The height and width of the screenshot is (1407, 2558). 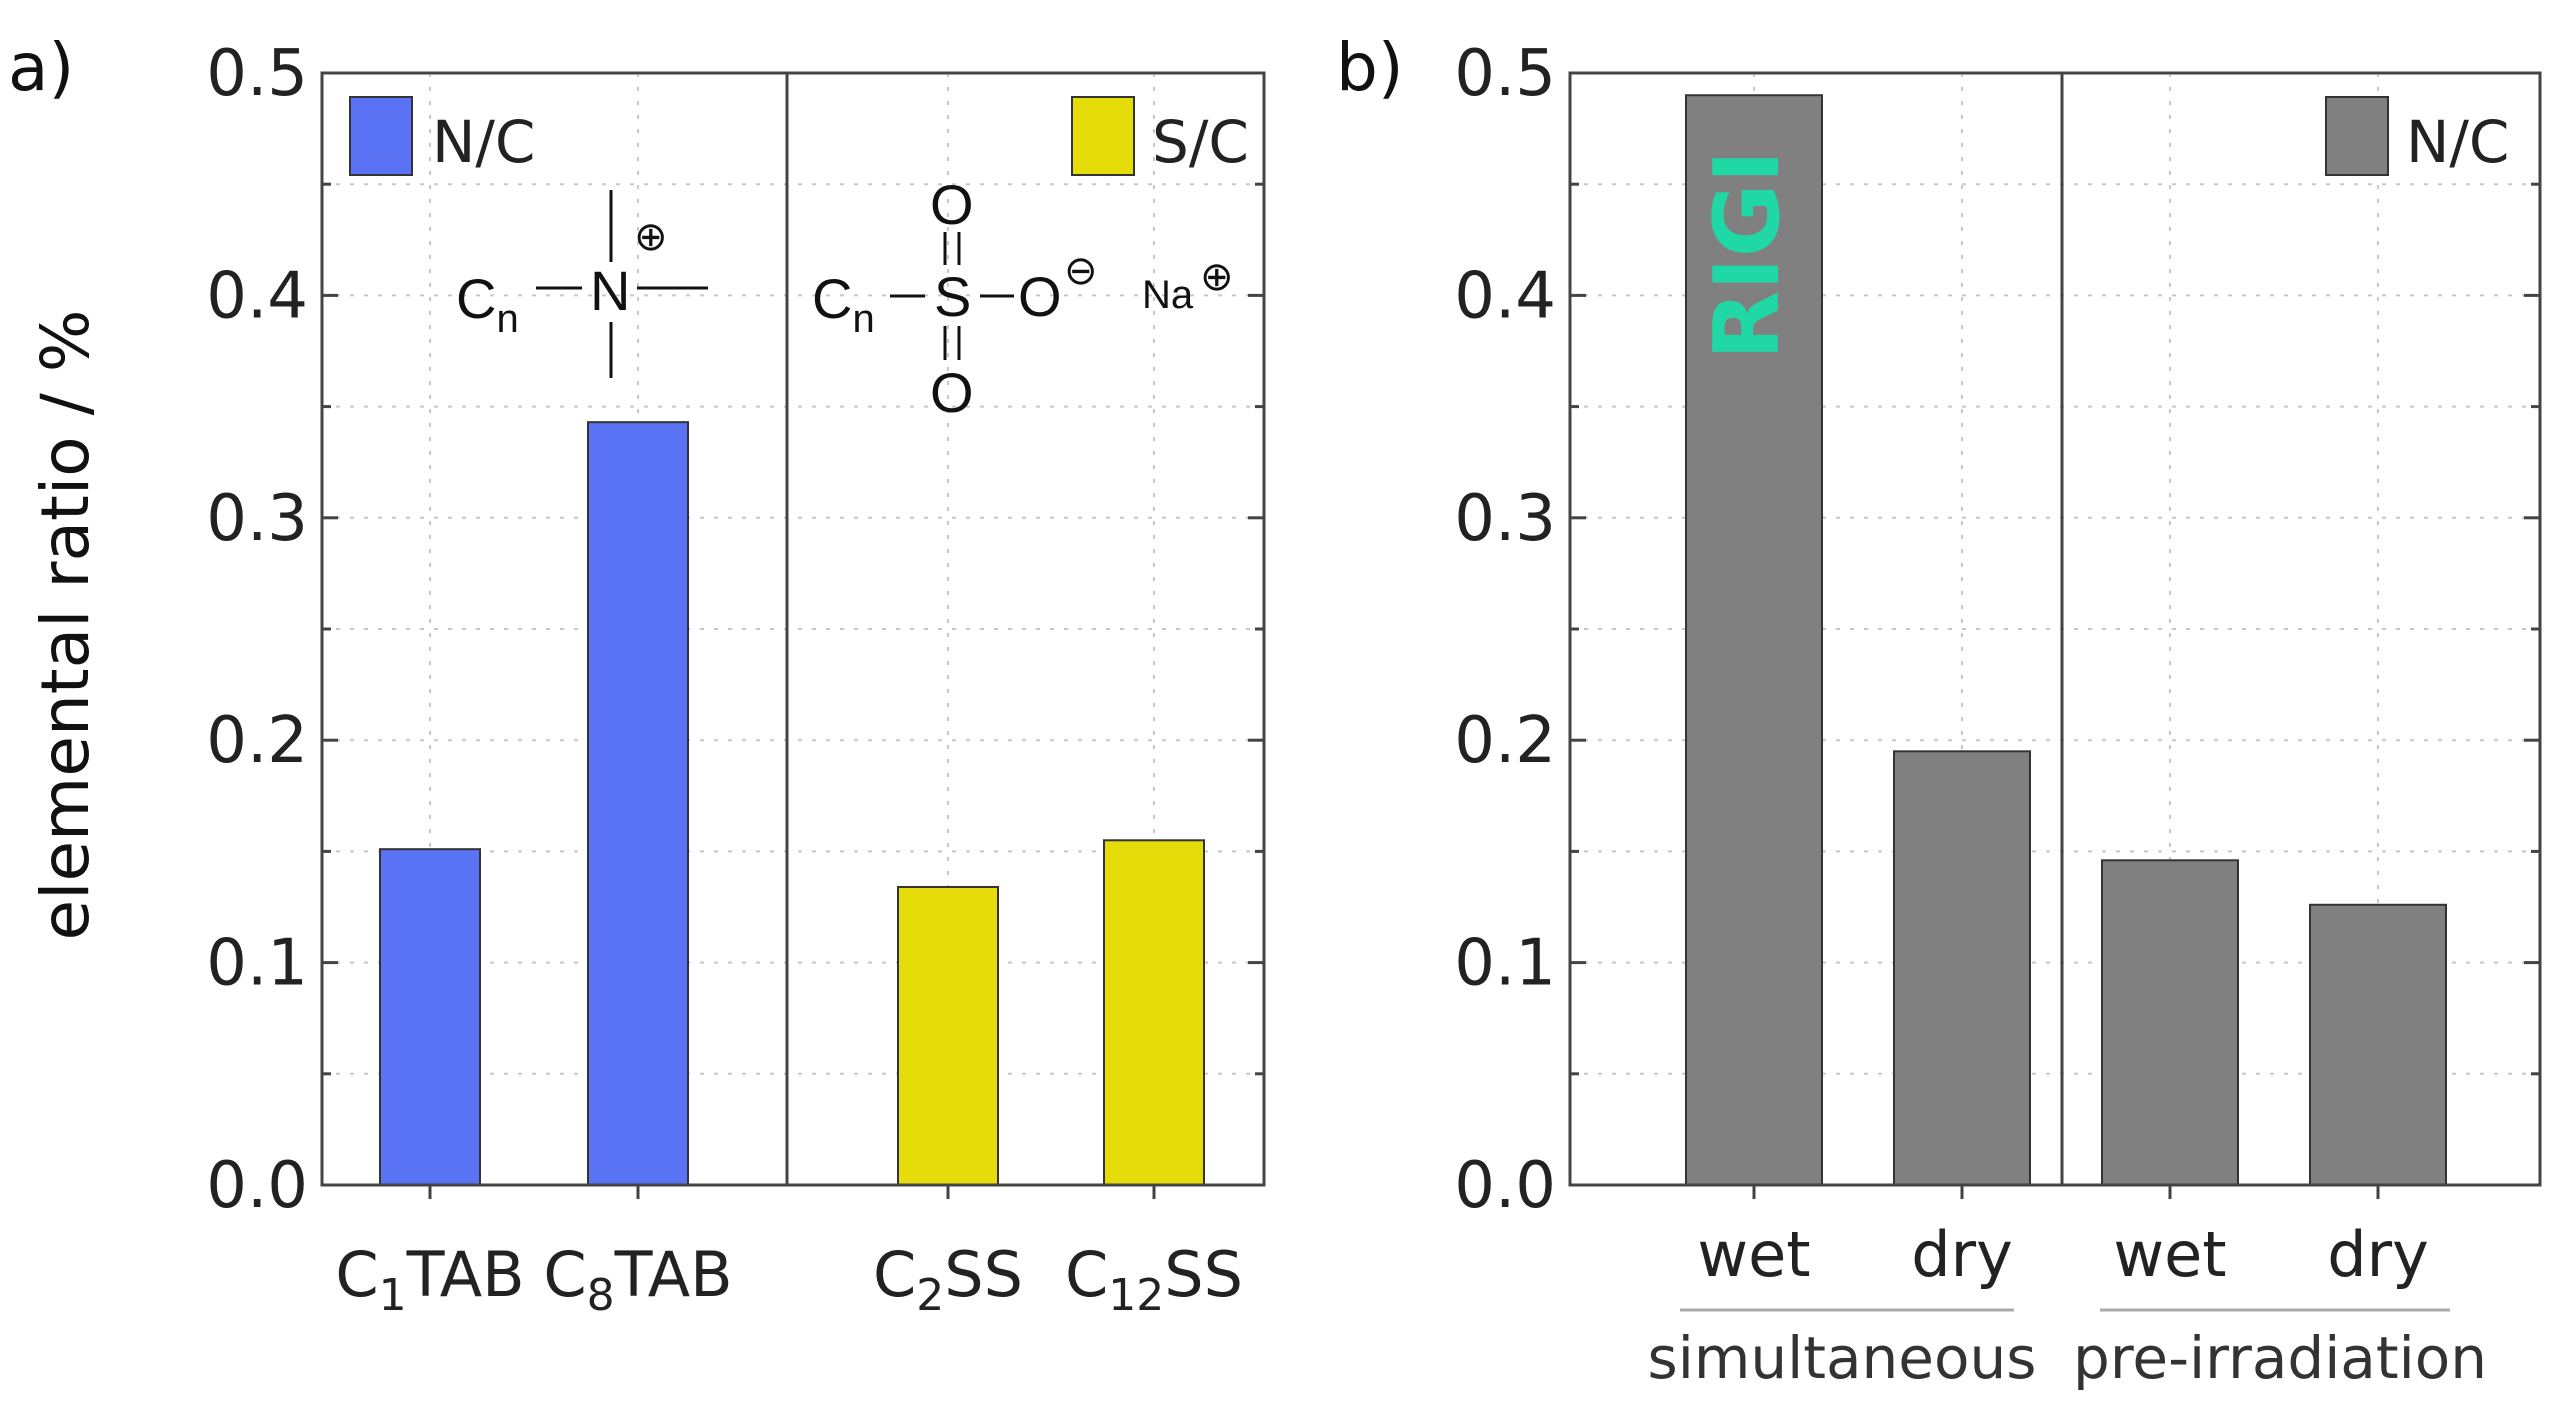 What do you see at coordinates (1154, 1279) in the screenshot?
I see `category-label: C12SS` at bounding box center [1154, 1279].